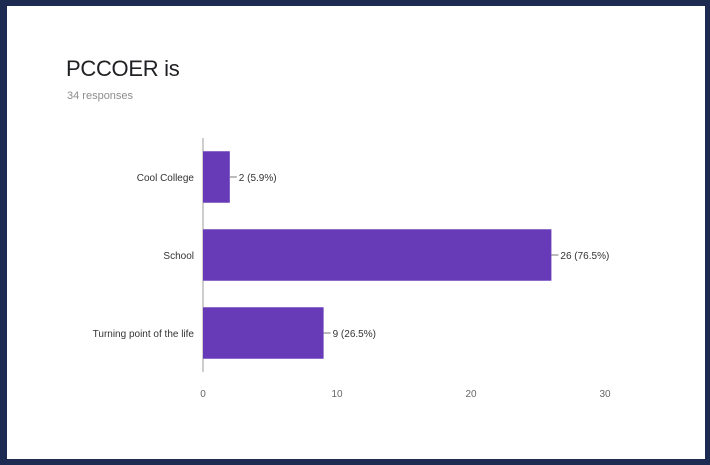 Image resolution: width=710 pixels, height=465 pixels. I want to click on x-tick-label: 30, so click(605, 394).